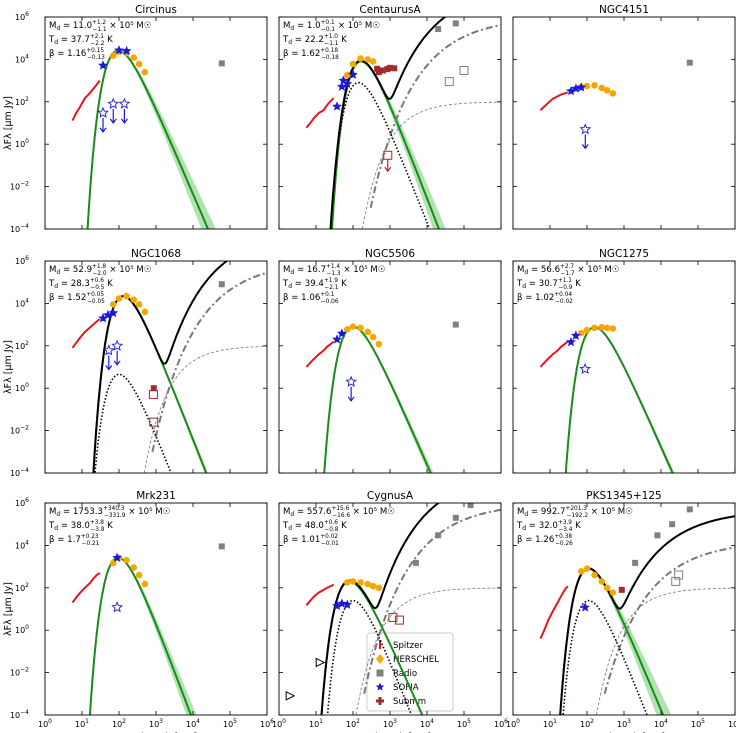  Describe the element at coordinates (548, 284) in the screenshot. I see `param-annotation: Td = 30.7+1.1 −0.9 K` at that location.